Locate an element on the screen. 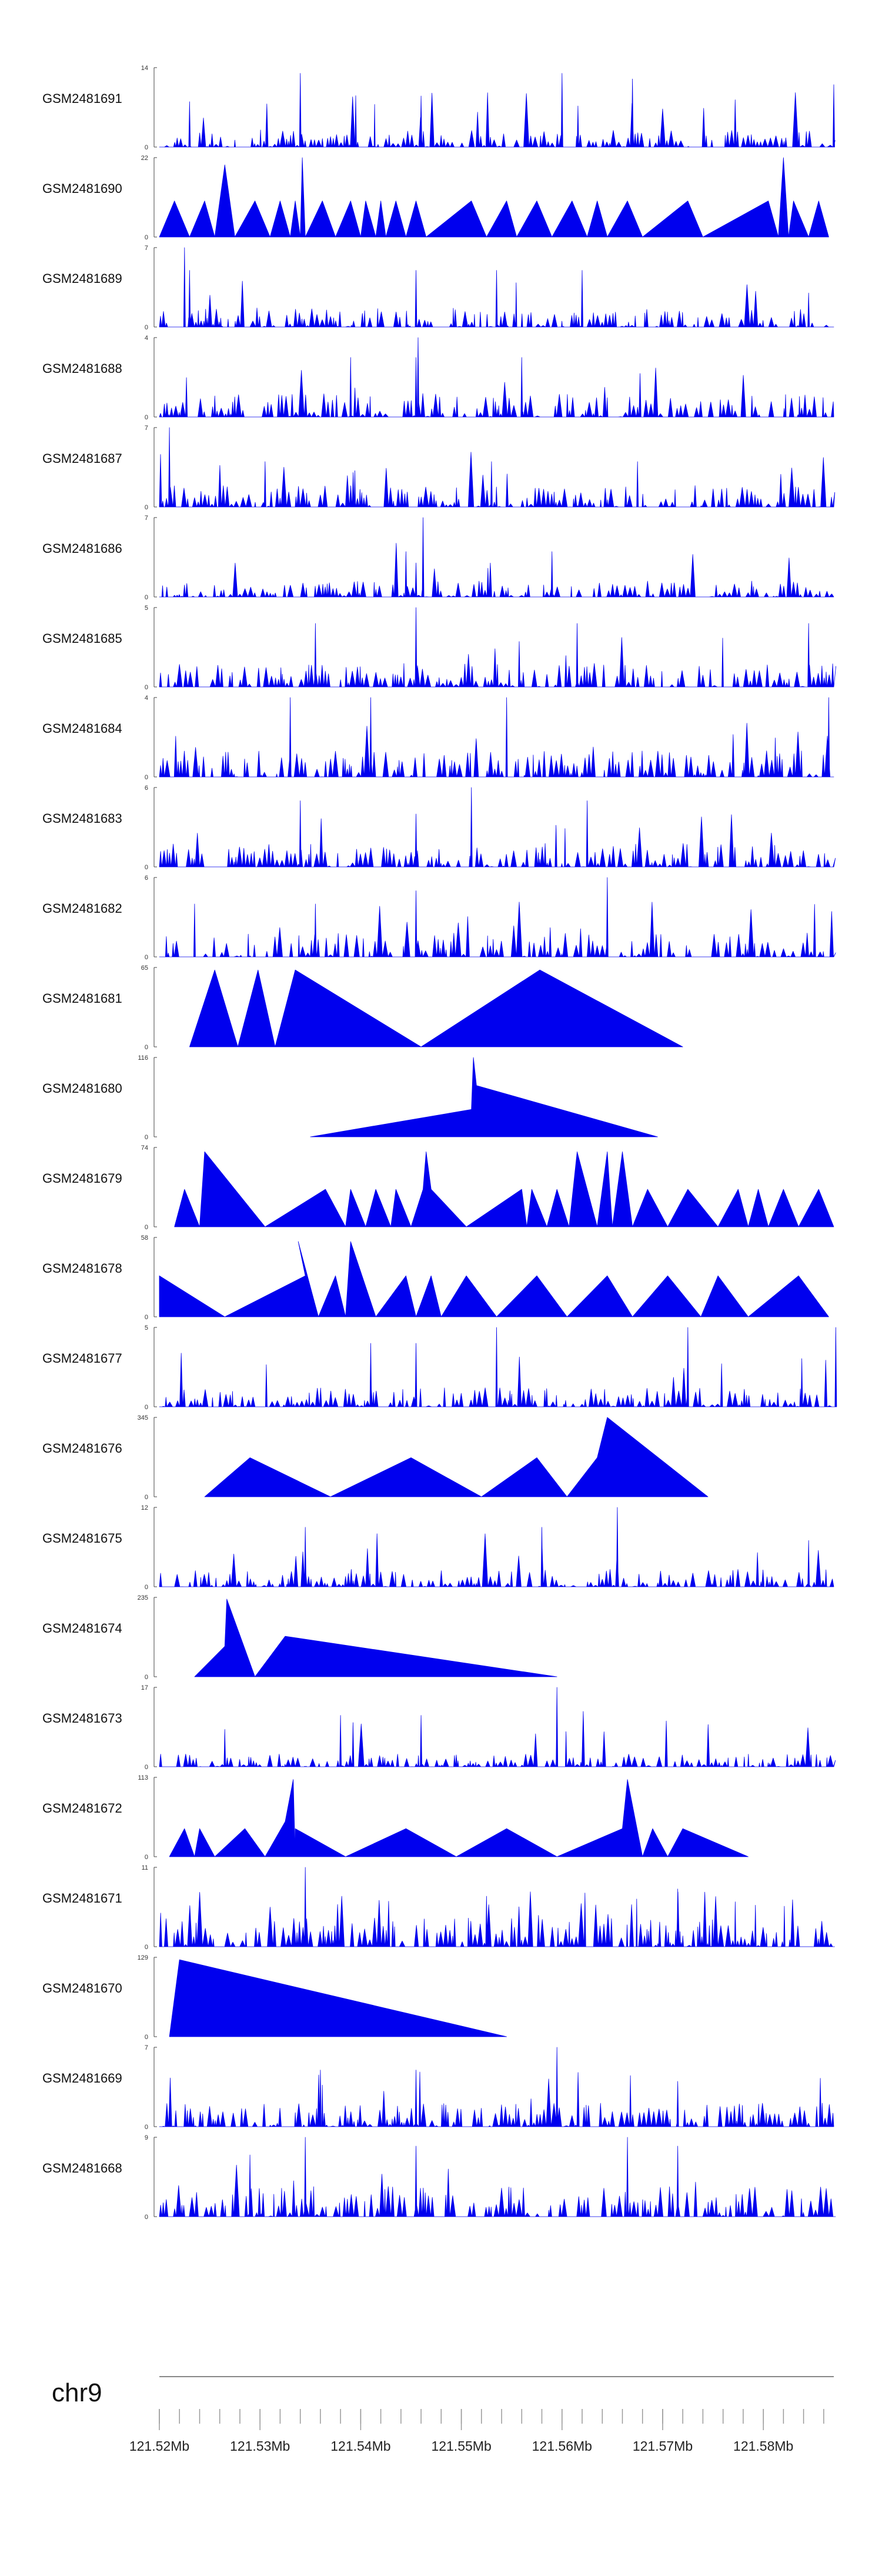 The width and height of the screenshot is (882, 2576). y-max-label: 345 is located at coordinates (143, 1418).